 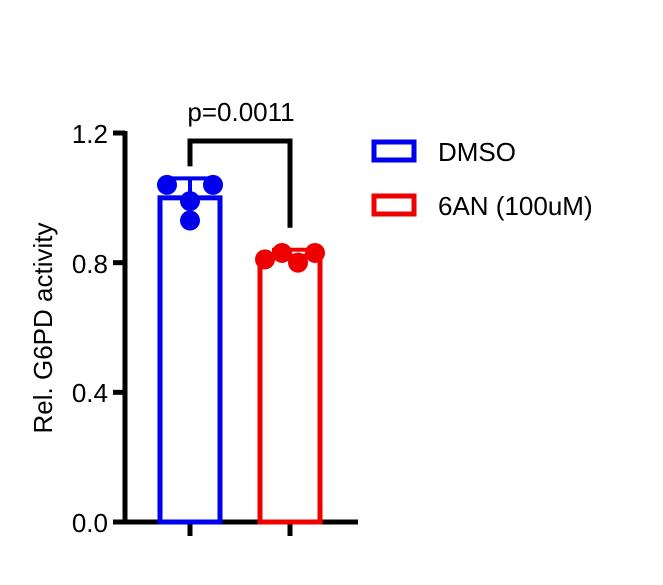 I want to click on bar-dmso, so click(x=190, y=360).